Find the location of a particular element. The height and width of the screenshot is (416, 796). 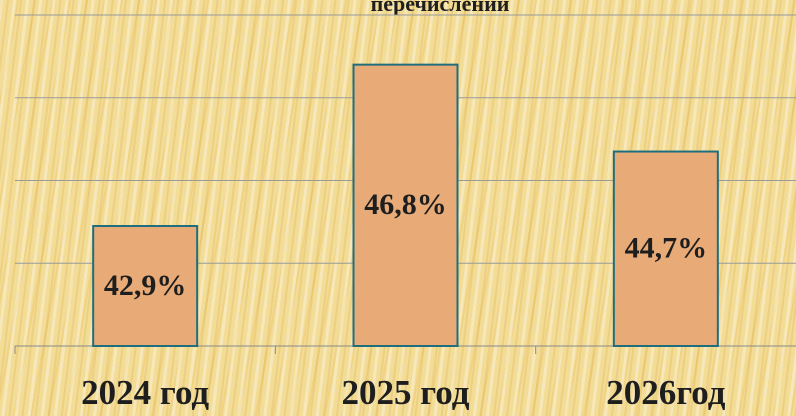

x-tick-label: 2024 год is located at coordinates (145, 392).